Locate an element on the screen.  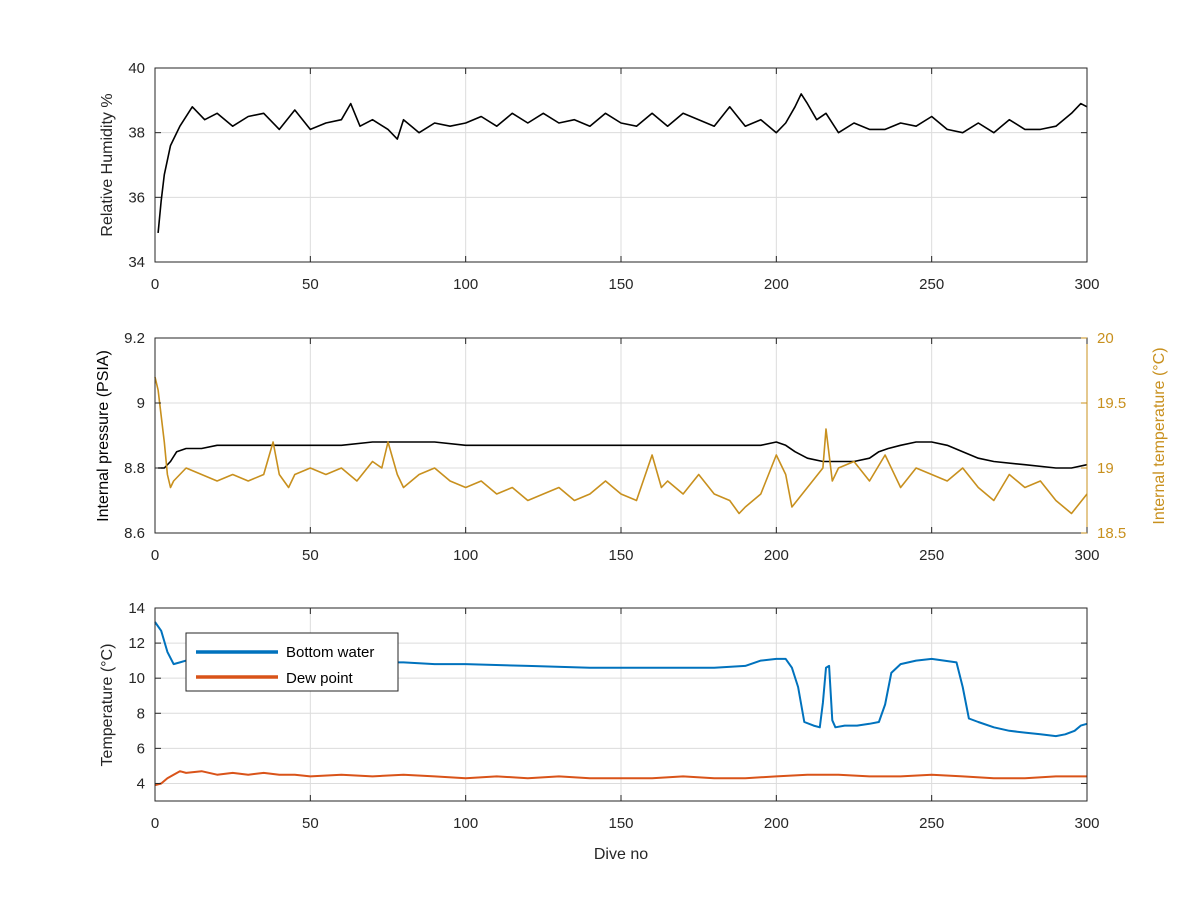
pressure-x-tick-label: 200 is located at coordinates (776, 555).